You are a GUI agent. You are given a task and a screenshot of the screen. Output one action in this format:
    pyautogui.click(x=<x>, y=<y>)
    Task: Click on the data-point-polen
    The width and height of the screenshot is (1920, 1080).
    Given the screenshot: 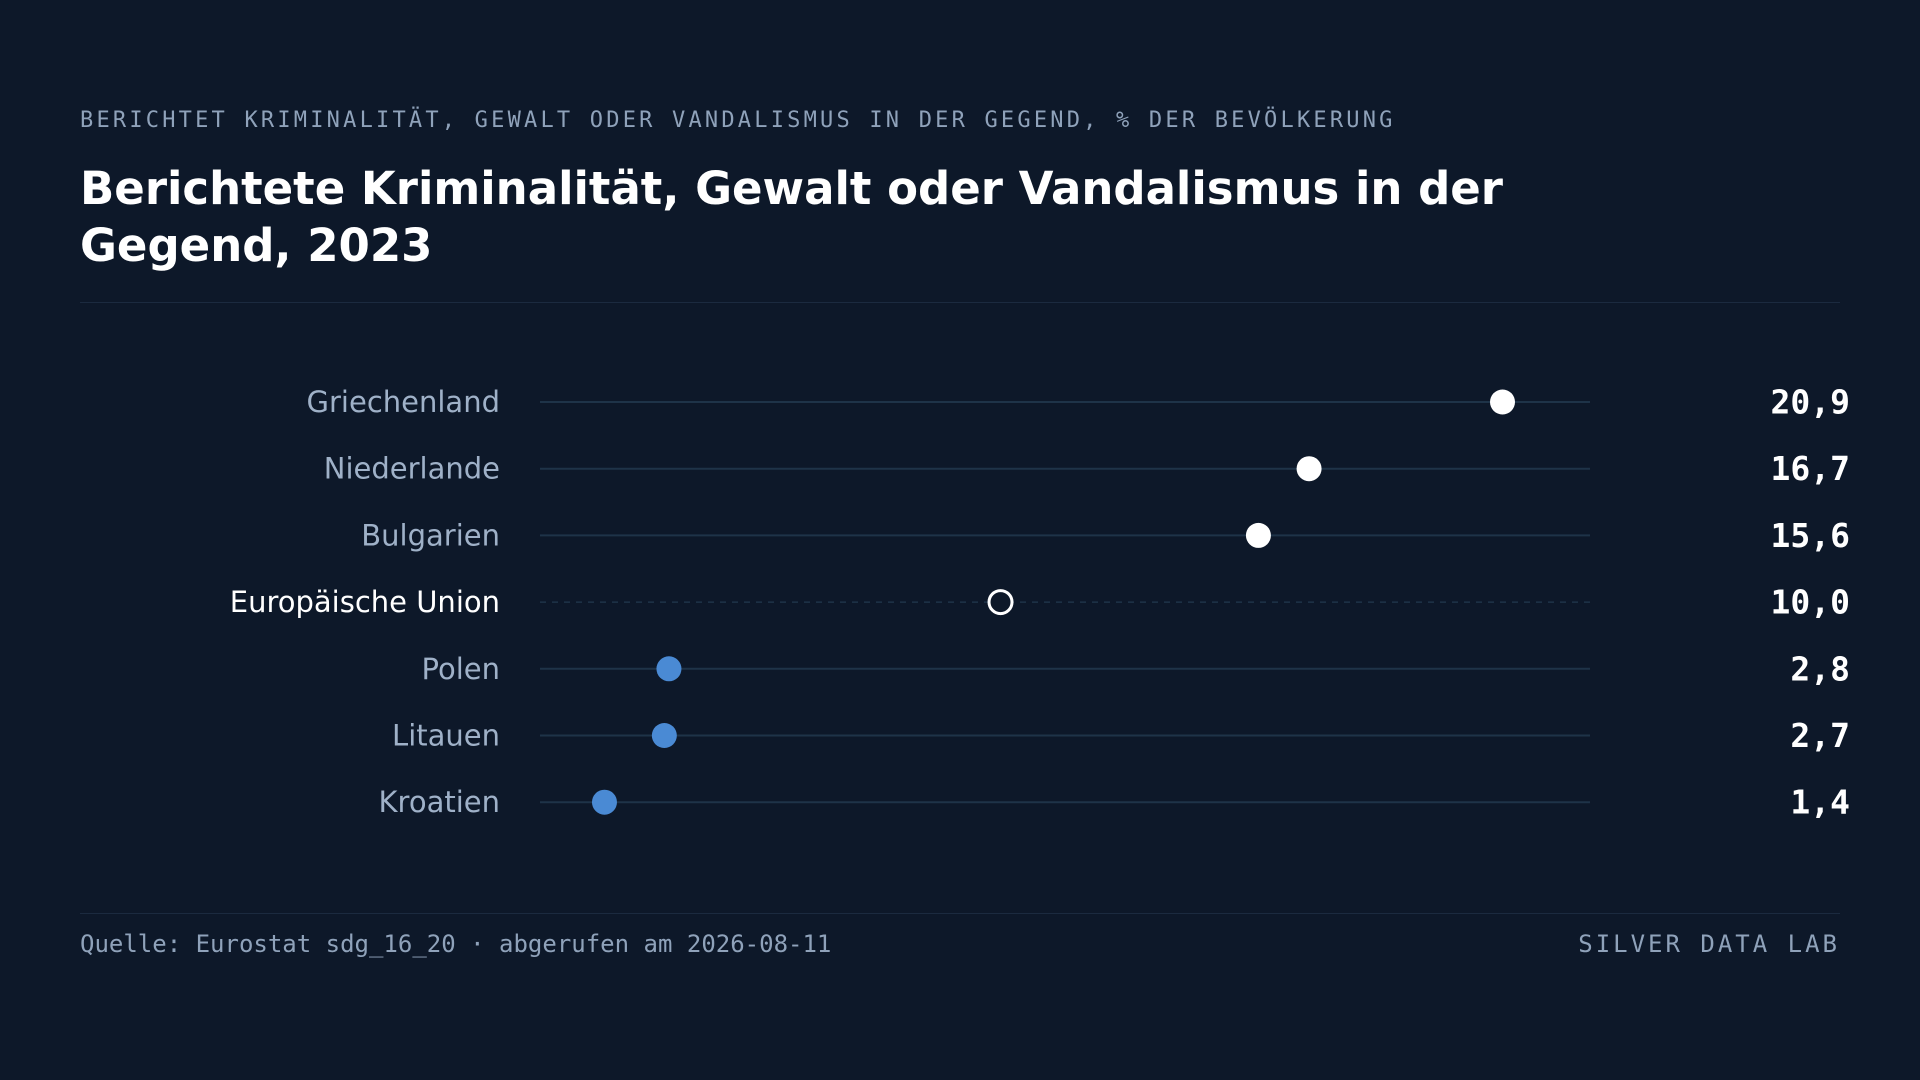 What is the action you would take?
    pyautogui.click(x=669, y=669)
    